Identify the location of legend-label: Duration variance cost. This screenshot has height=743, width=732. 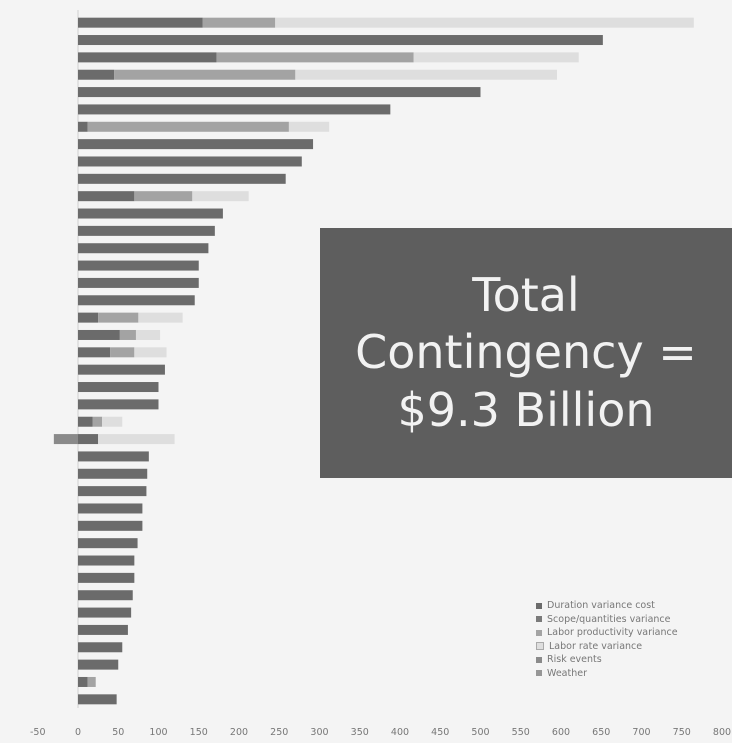
(601, 606).